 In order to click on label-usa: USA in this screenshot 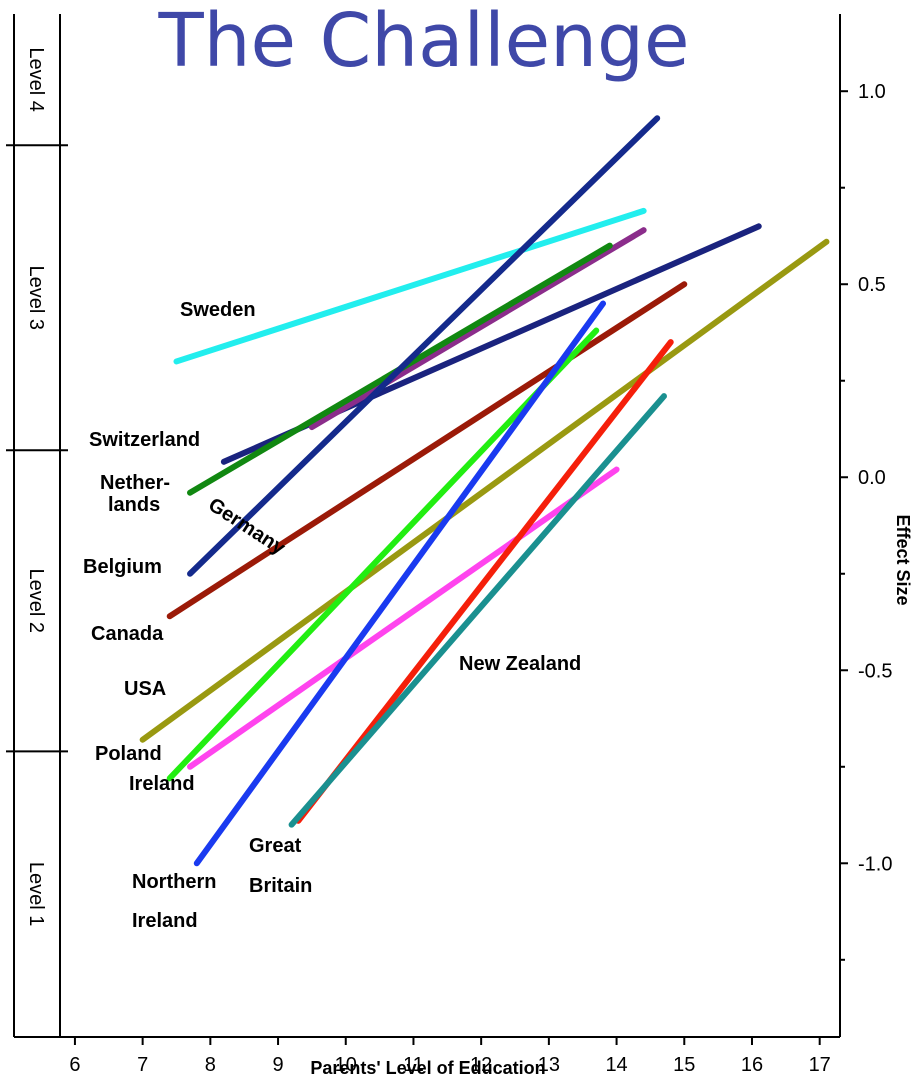, I will do `click(145, 689)`.